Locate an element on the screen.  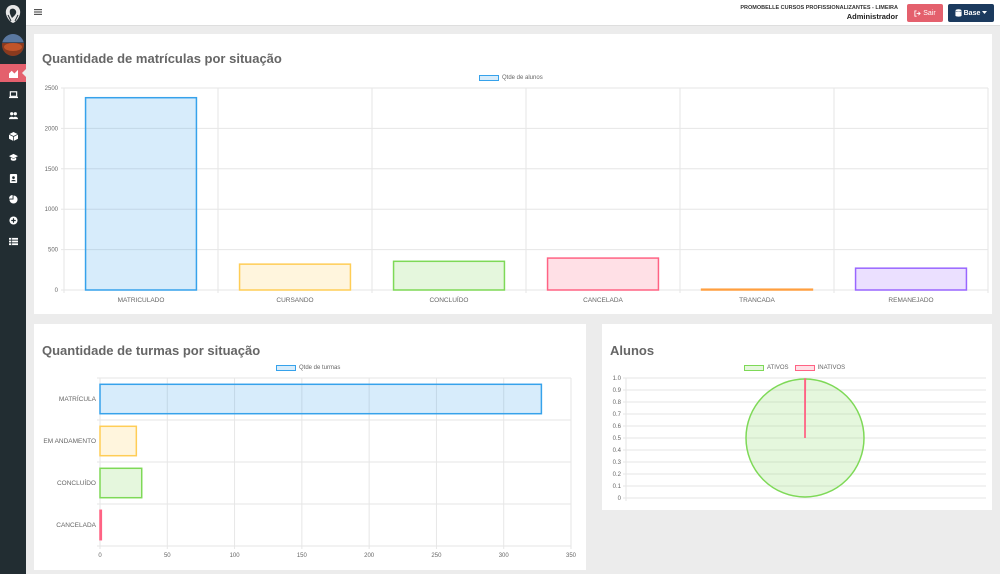
sidebar-item-dashboard is located at coordinates (13, 73).